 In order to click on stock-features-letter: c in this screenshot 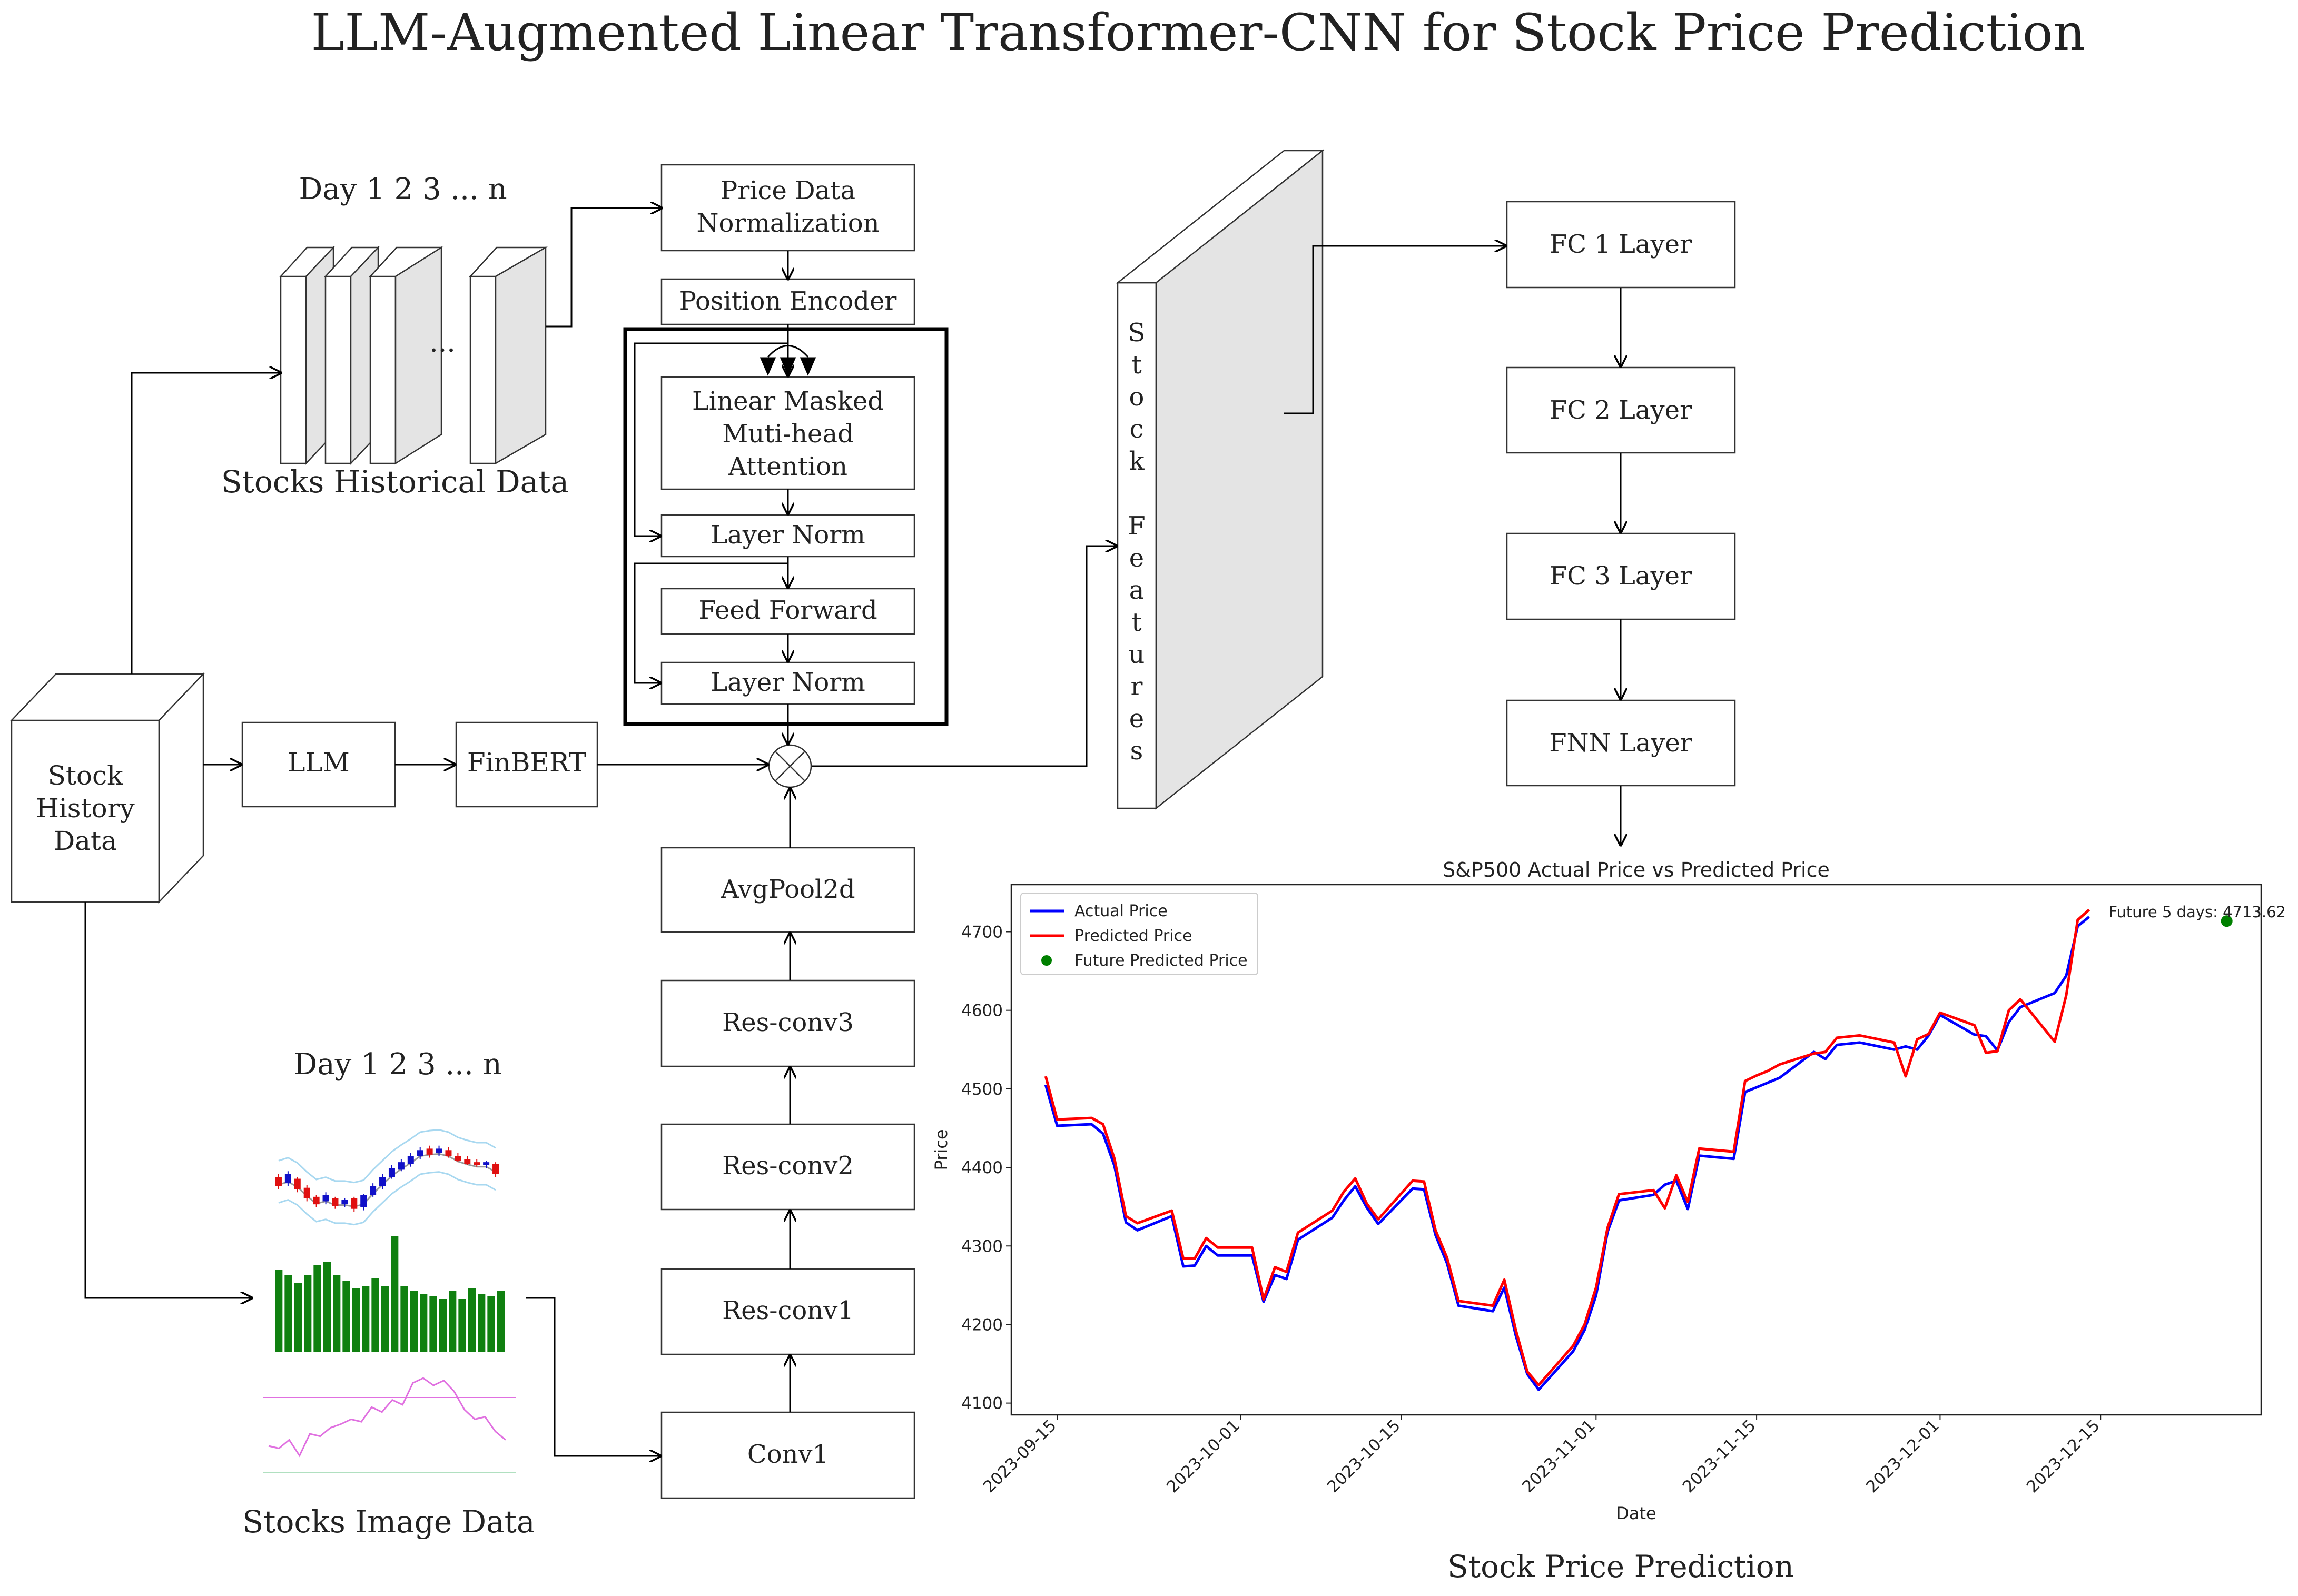, I will do `click(1137, 429)`.